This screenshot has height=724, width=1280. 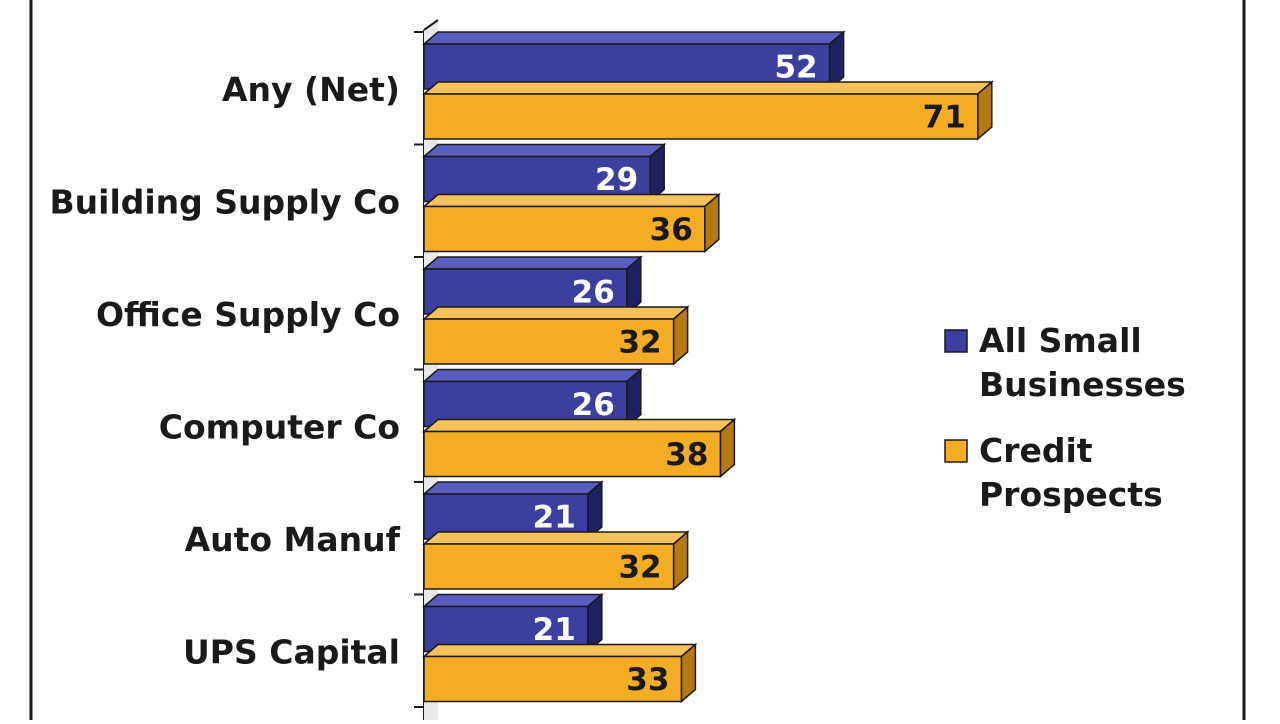 I want to click on legend-label-2-2: Prospects, so click(x=1071, y=494).